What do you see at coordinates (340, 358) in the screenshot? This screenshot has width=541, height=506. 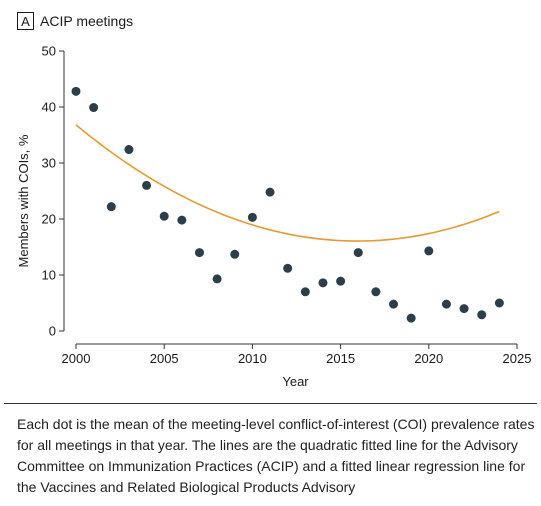 I see `x-tick-label: 2015` at bounding box center [340, 358].